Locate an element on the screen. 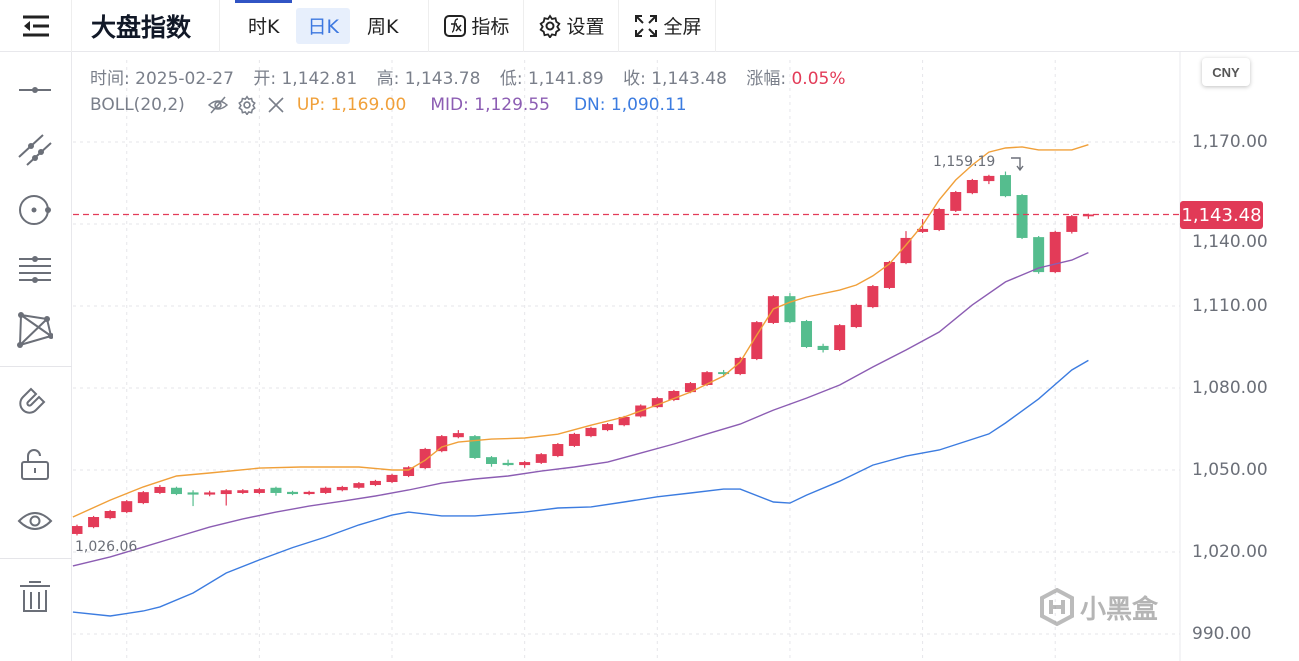 The image size is (1299, 661). drawing-toolbar is located at coordinates (36, 356).